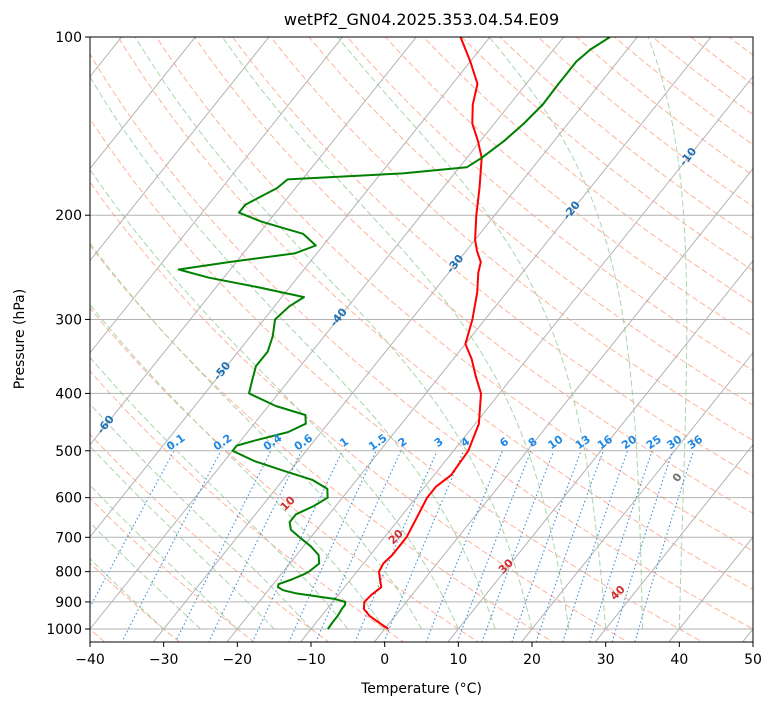  Describe the element at coordinates (695, 442) in the screenshot. I see `mixing-ratio-label: 36` at that location.